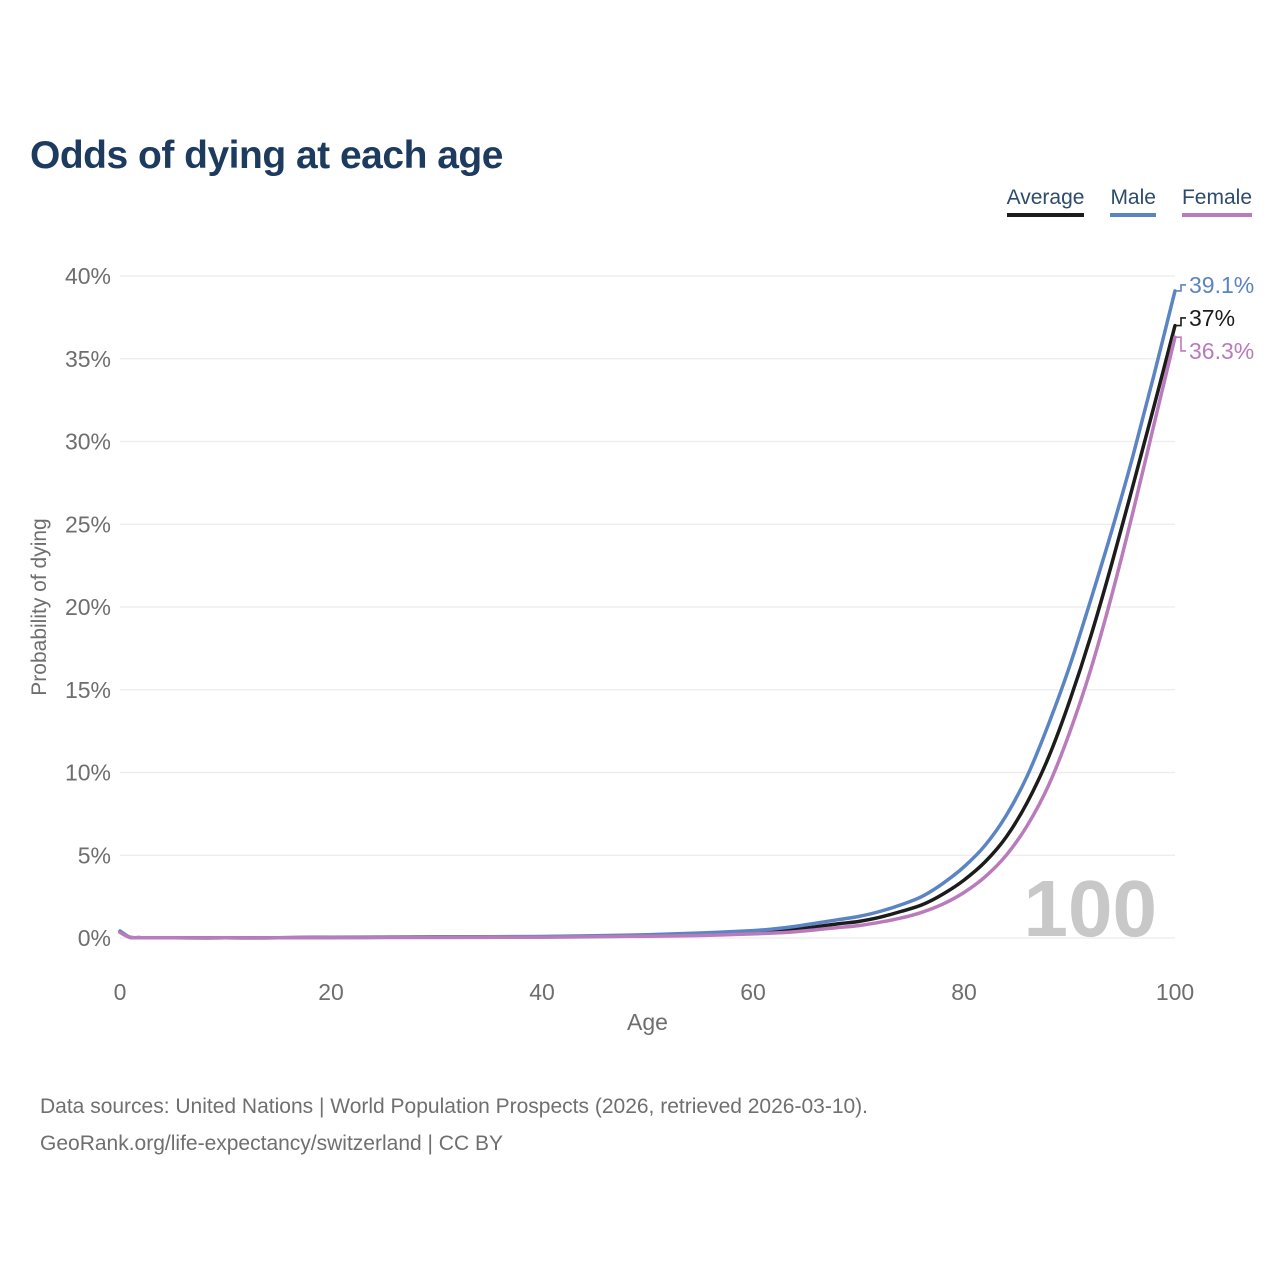  What do you see at coordinates (88, 773) in the screenshot?
I see `y-tick-label: 10%` at bounding box center [88, 773].